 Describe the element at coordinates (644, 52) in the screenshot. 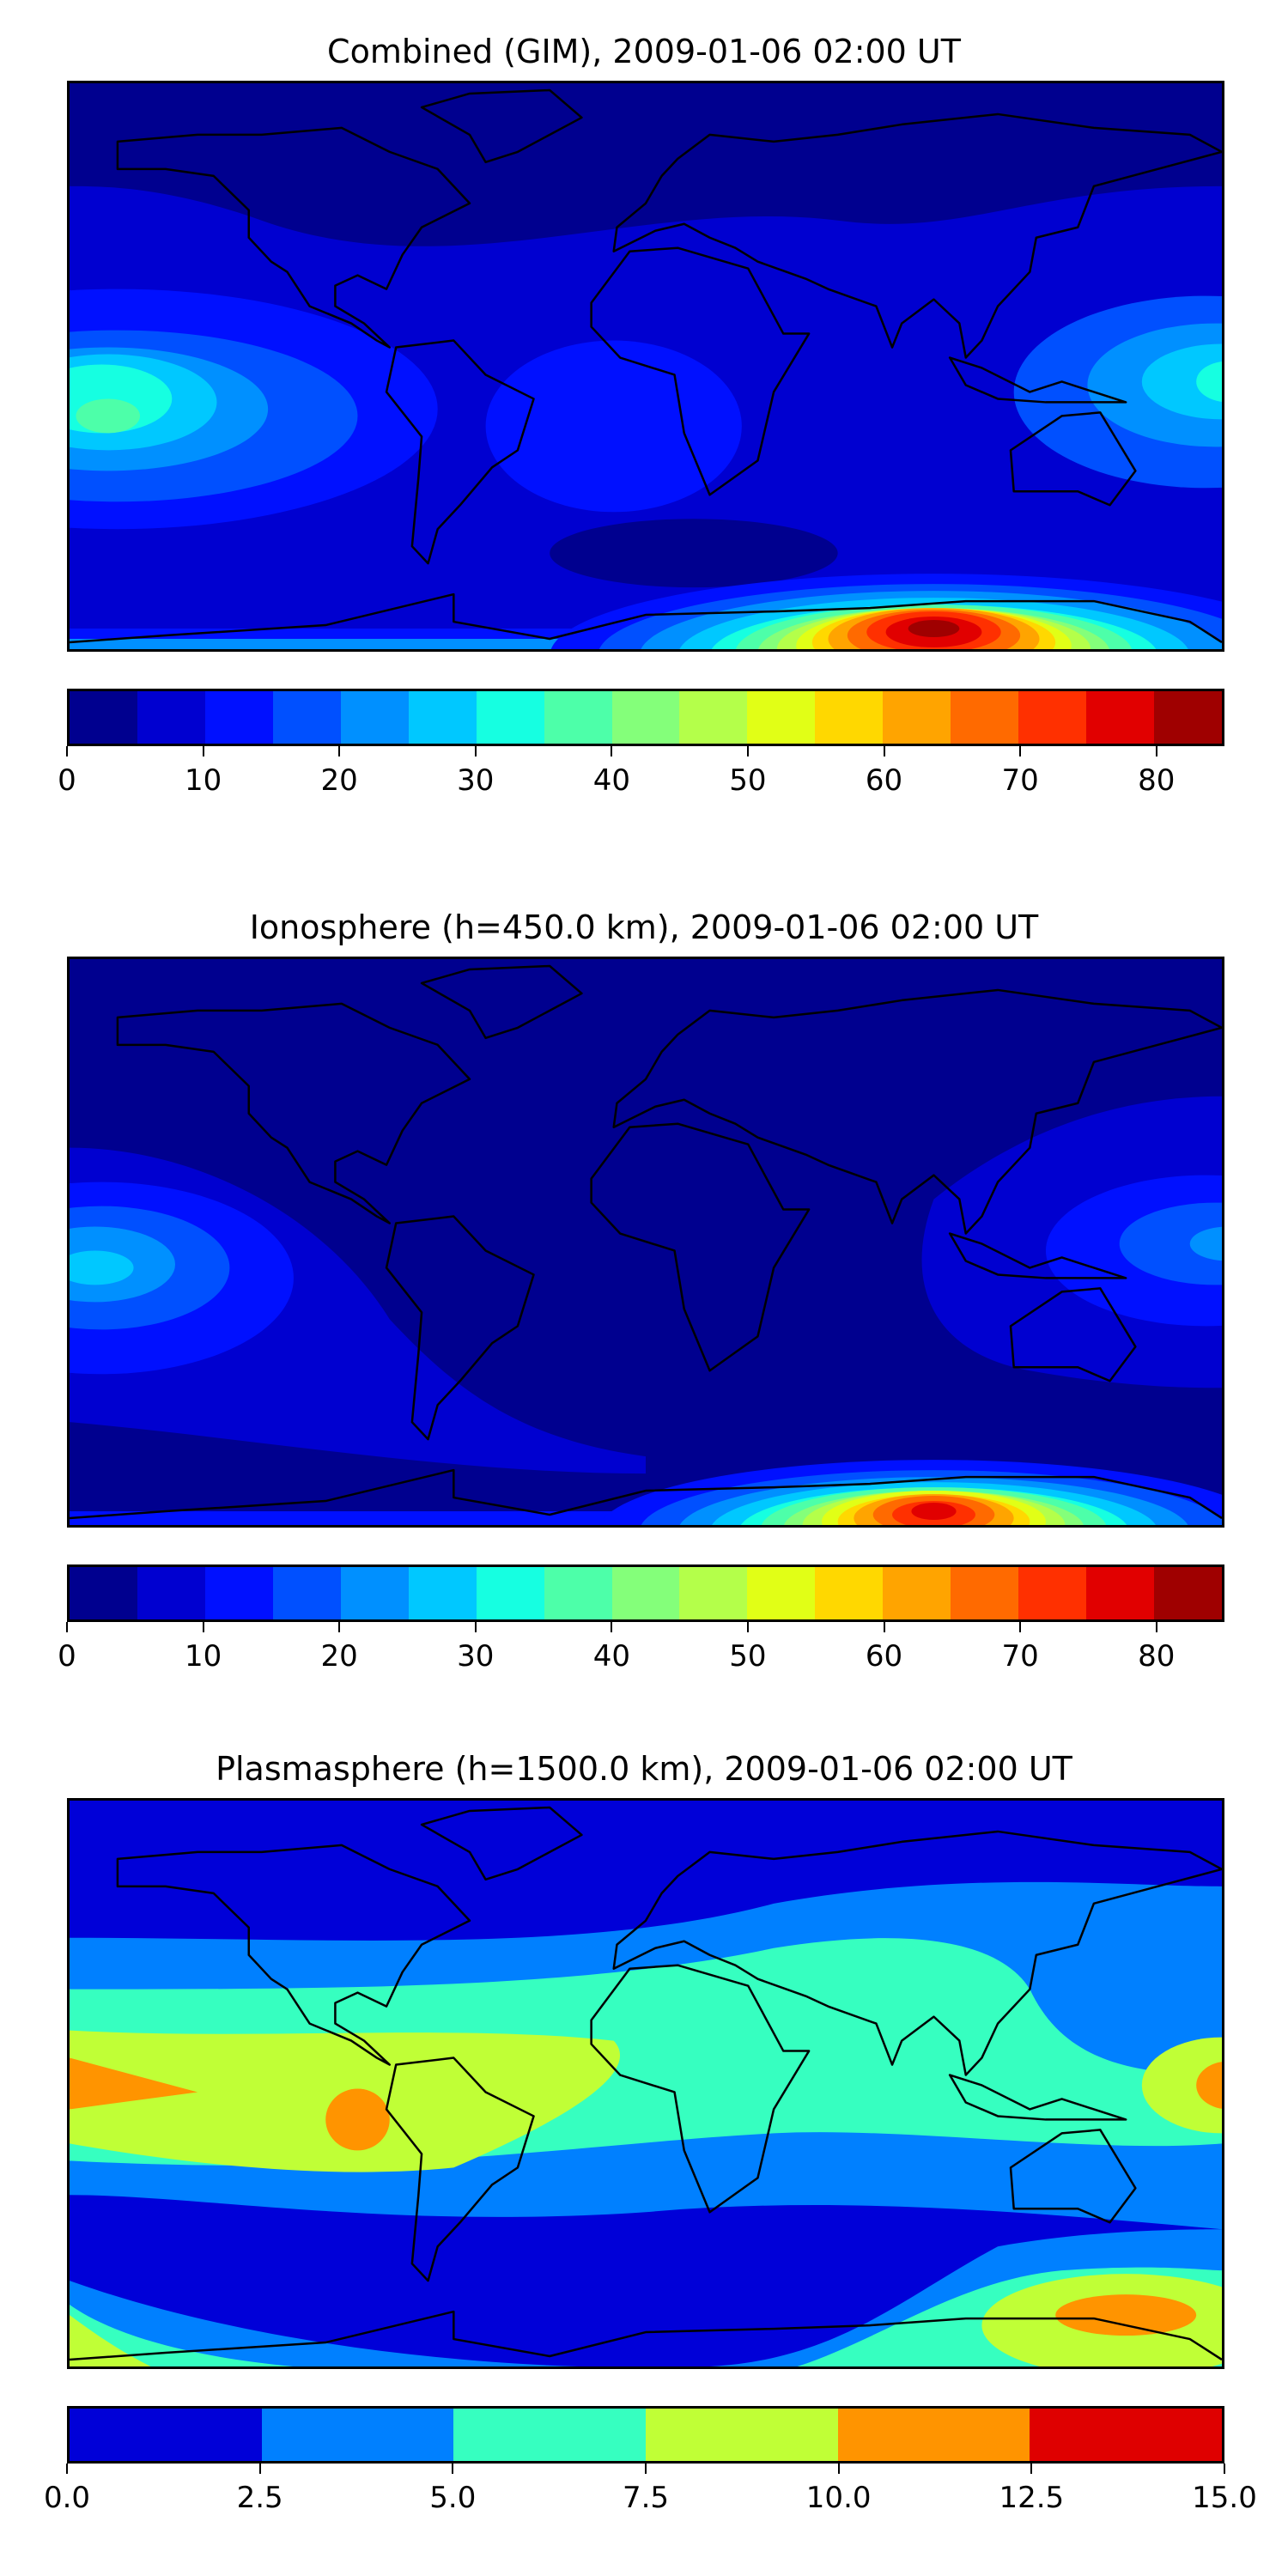

I see `chart-title: Combined (GIM), 2009-01-06 02:00 UT` at that location.